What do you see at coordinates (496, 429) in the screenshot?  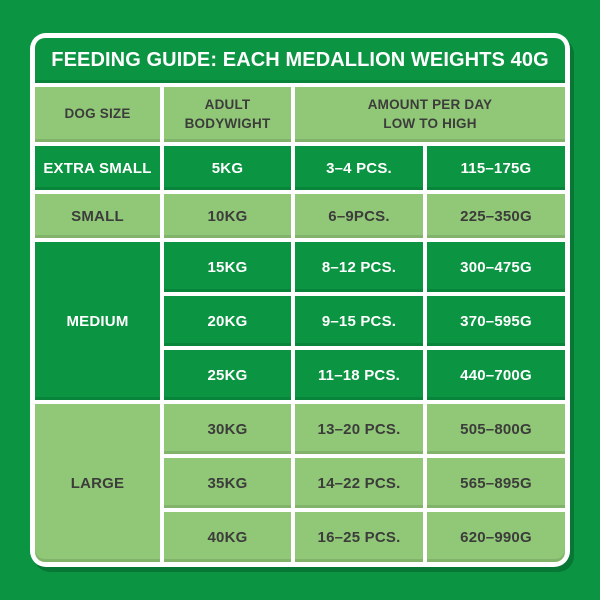 I see `grams-cell-large-1: 505–800G` at bounding box center [496, 429].